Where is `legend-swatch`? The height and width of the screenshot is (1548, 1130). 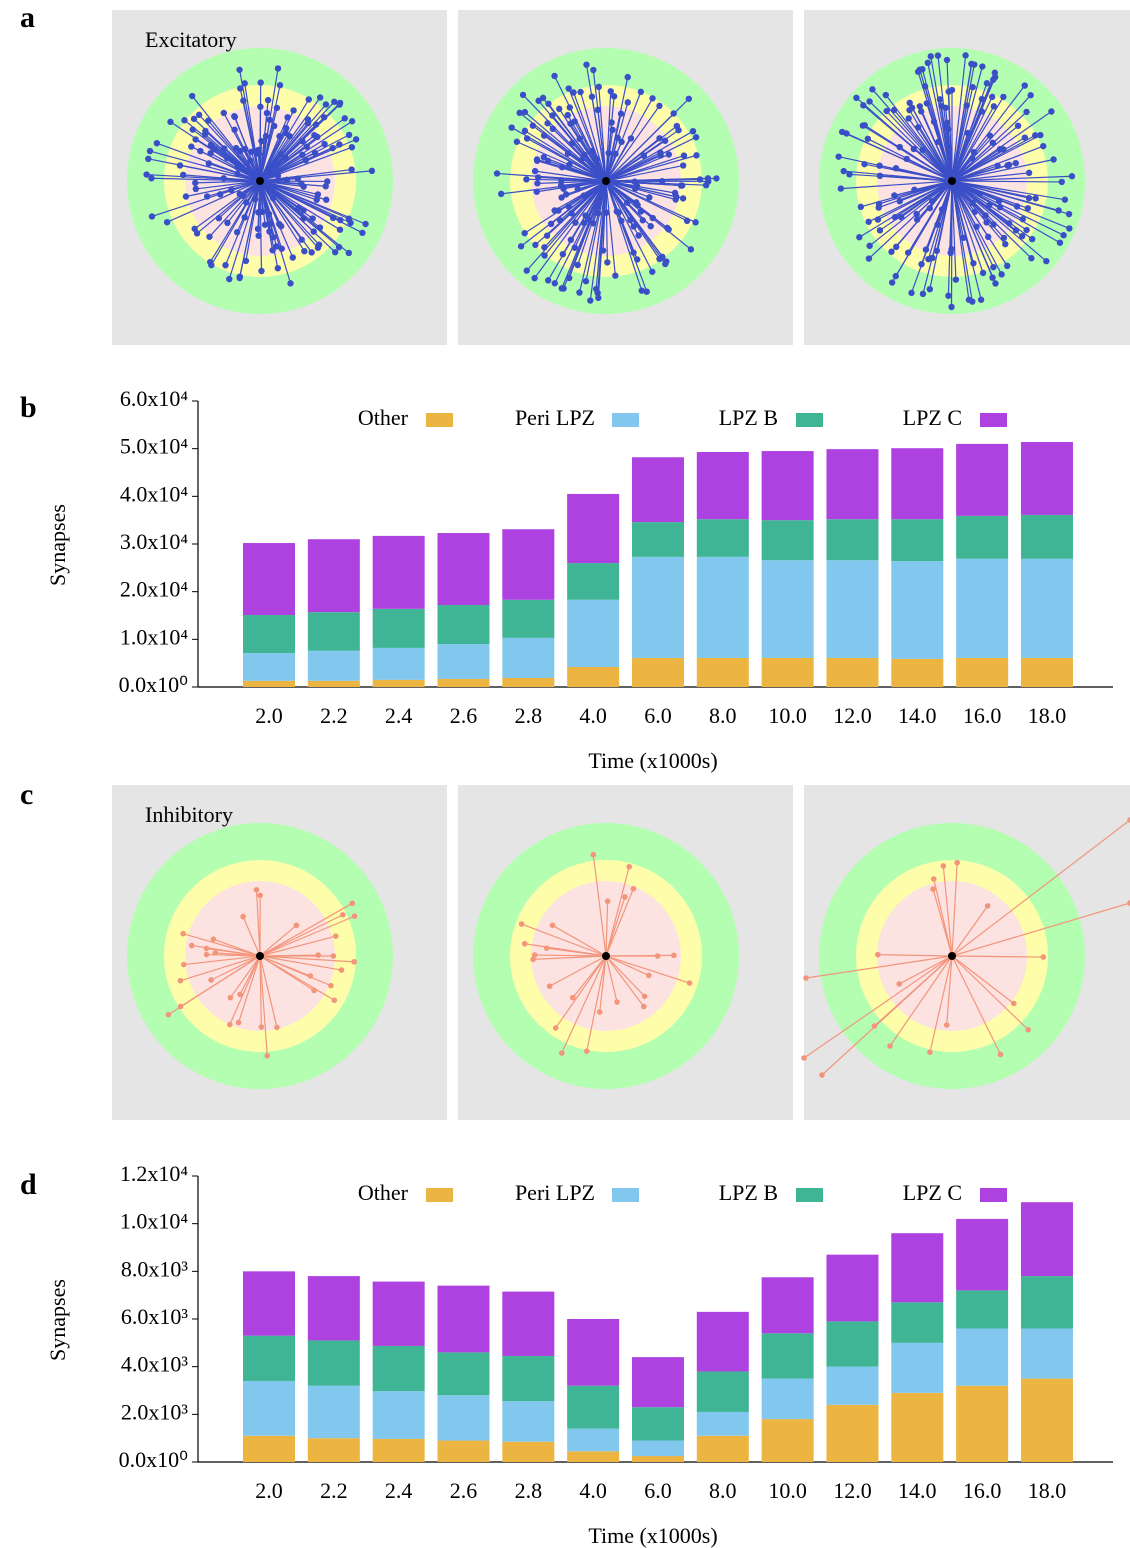 legend-swatch is located at coordinates (439, 420).